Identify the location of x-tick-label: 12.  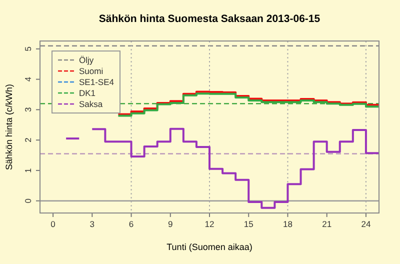
(209, 224).